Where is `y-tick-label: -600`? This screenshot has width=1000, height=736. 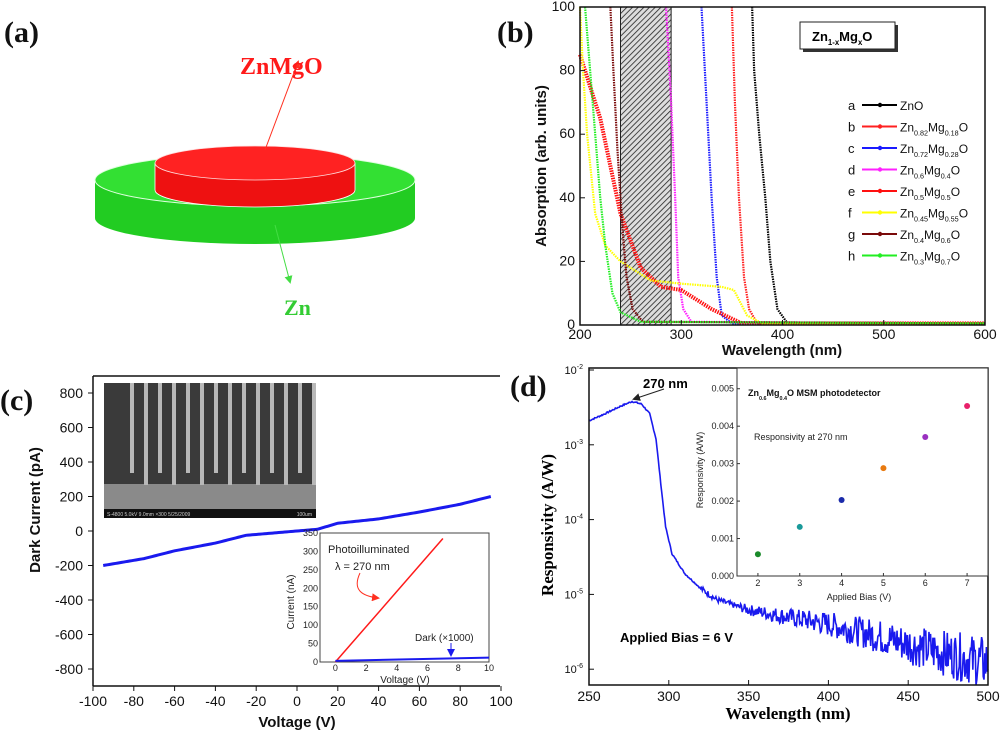
y-tick-label: -600 is located at coordinates (69, 635).